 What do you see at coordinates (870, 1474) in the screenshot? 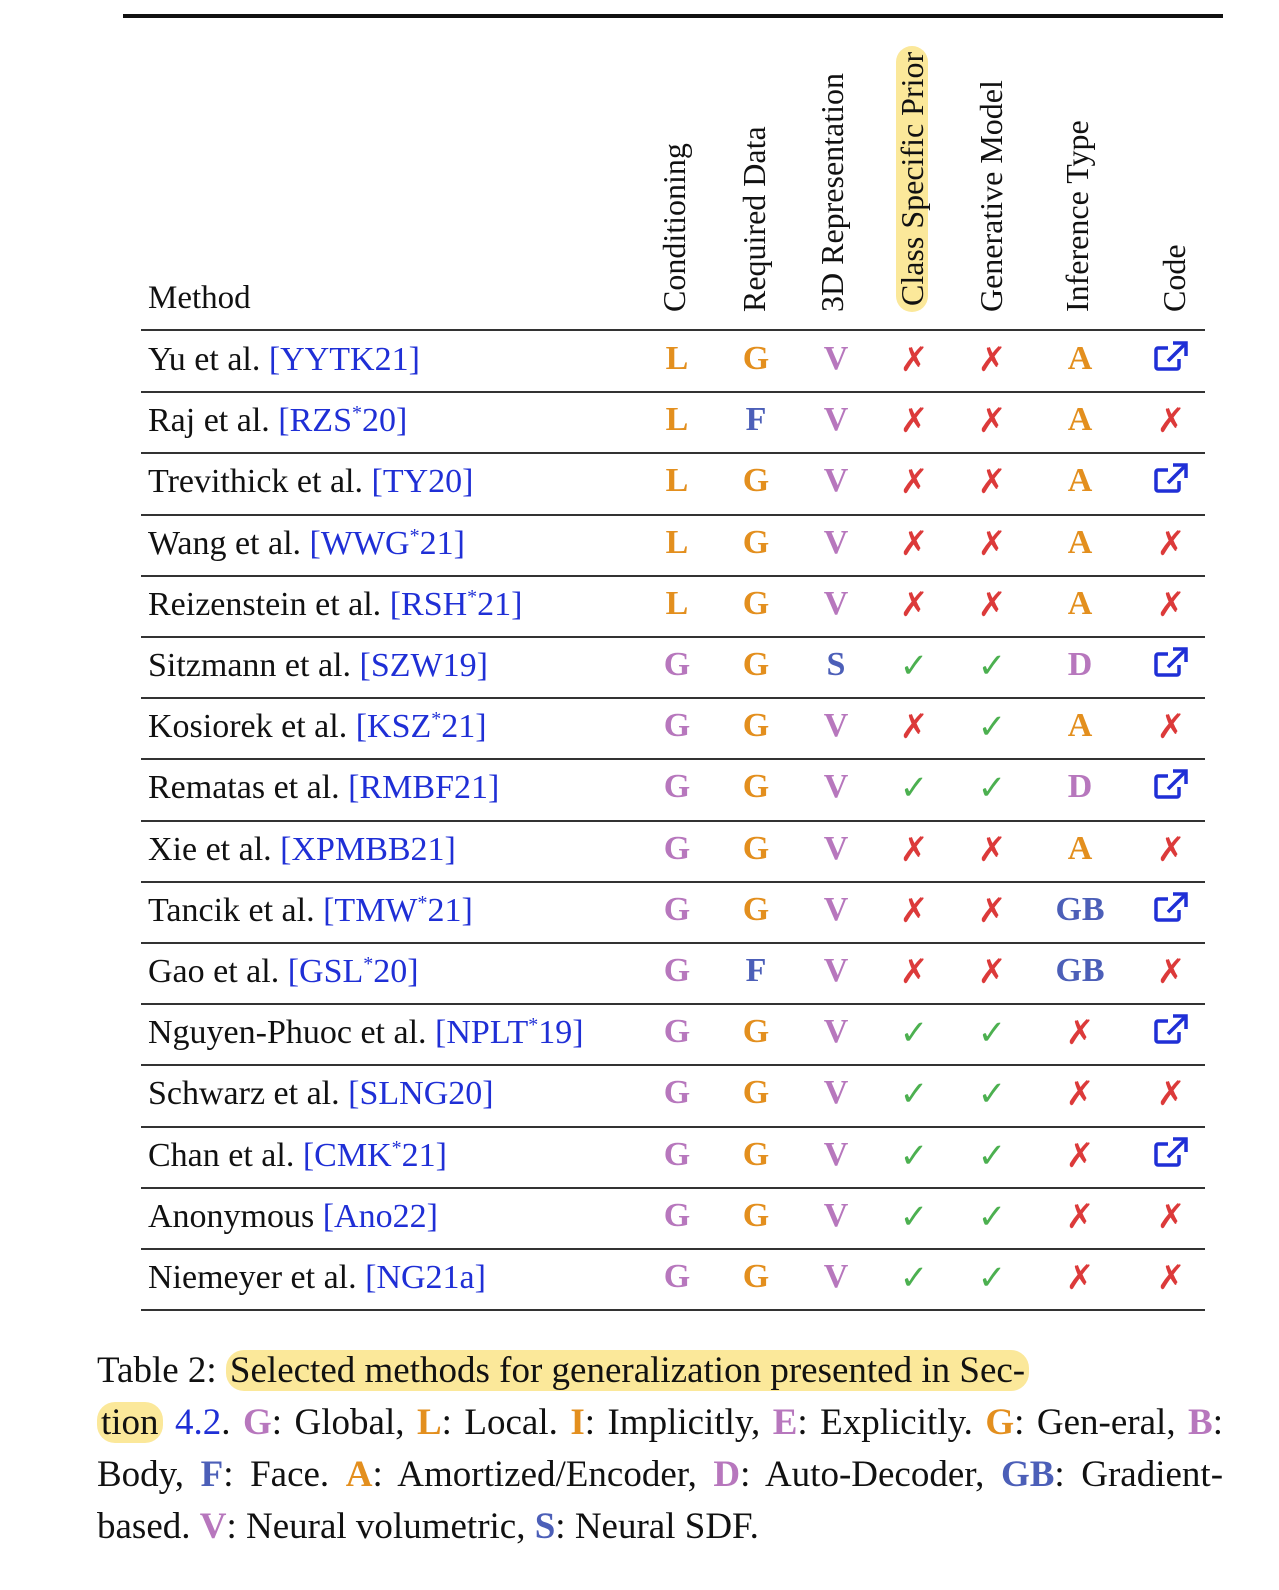
I see `legend-text: : Auto-Decoder,` at bounding box center [870, 1474].